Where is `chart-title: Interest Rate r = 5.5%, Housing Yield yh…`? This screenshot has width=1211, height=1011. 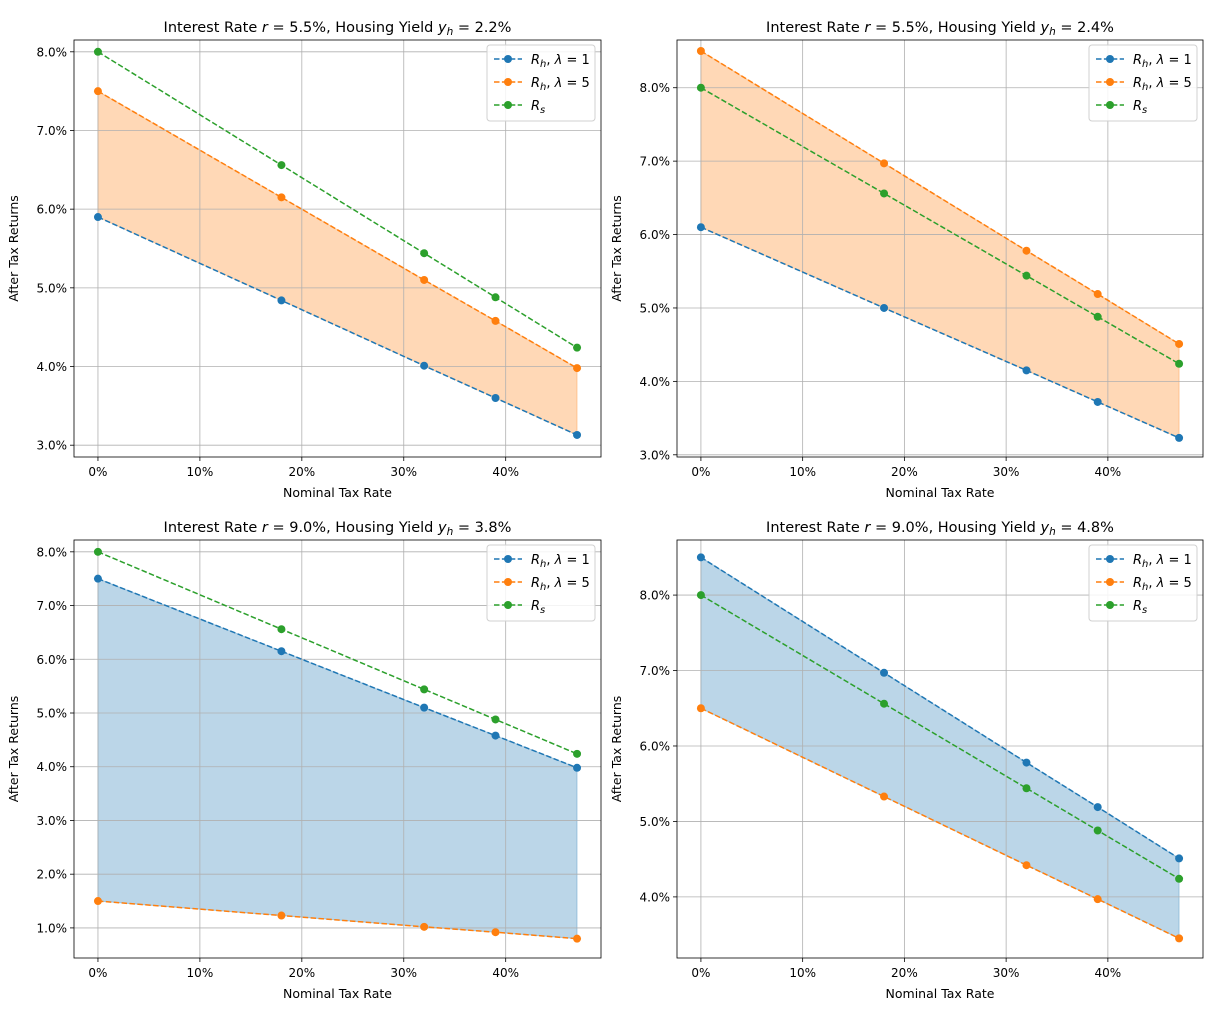 chart-title: Interest Rate r = 5.5%, Housing Yield yh… is located at coordinates (338, 29).